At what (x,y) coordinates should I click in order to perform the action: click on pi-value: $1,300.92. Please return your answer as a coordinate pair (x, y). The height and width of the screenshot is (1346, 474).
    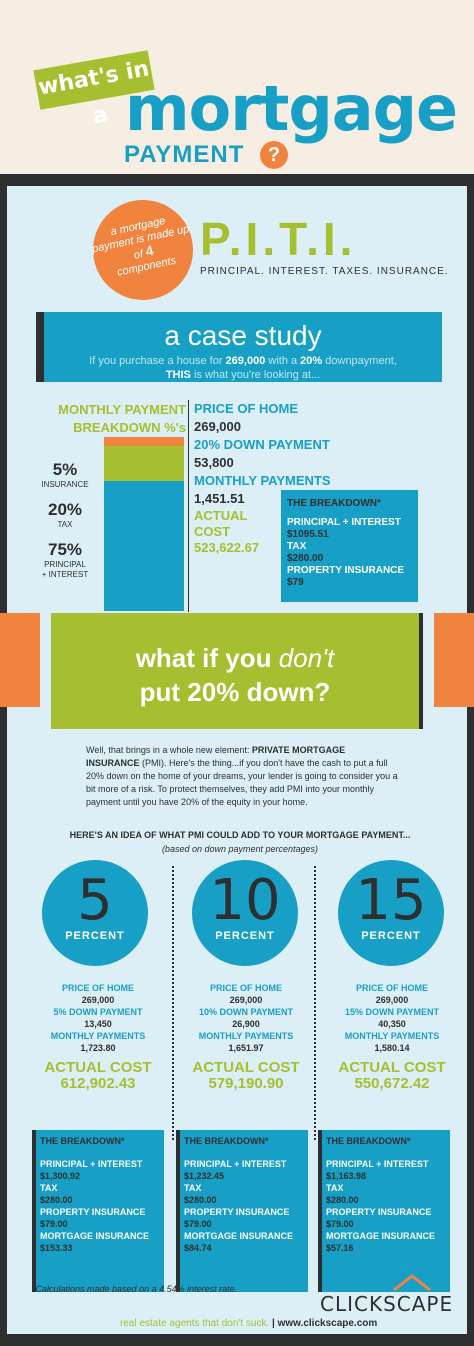
    Looking at the image, I should click on (60, 1176).